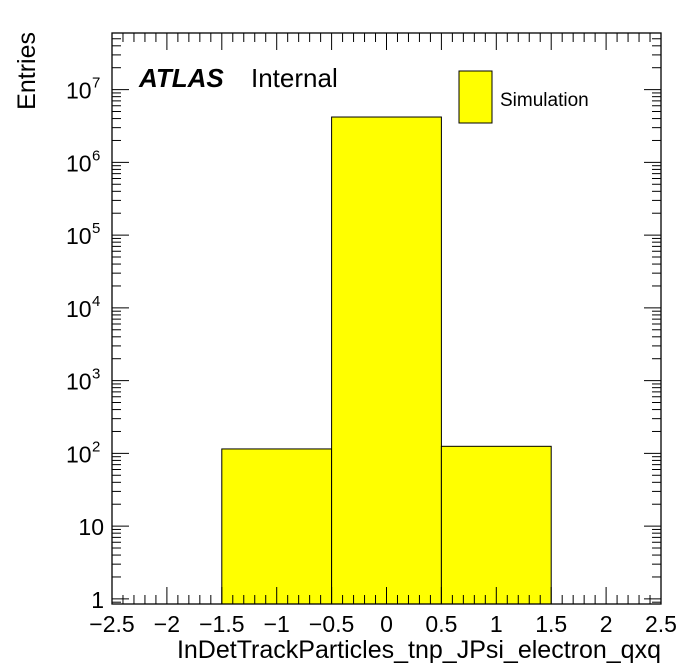  I want to click on y-tick-exponent: 2, so click(96, 446).